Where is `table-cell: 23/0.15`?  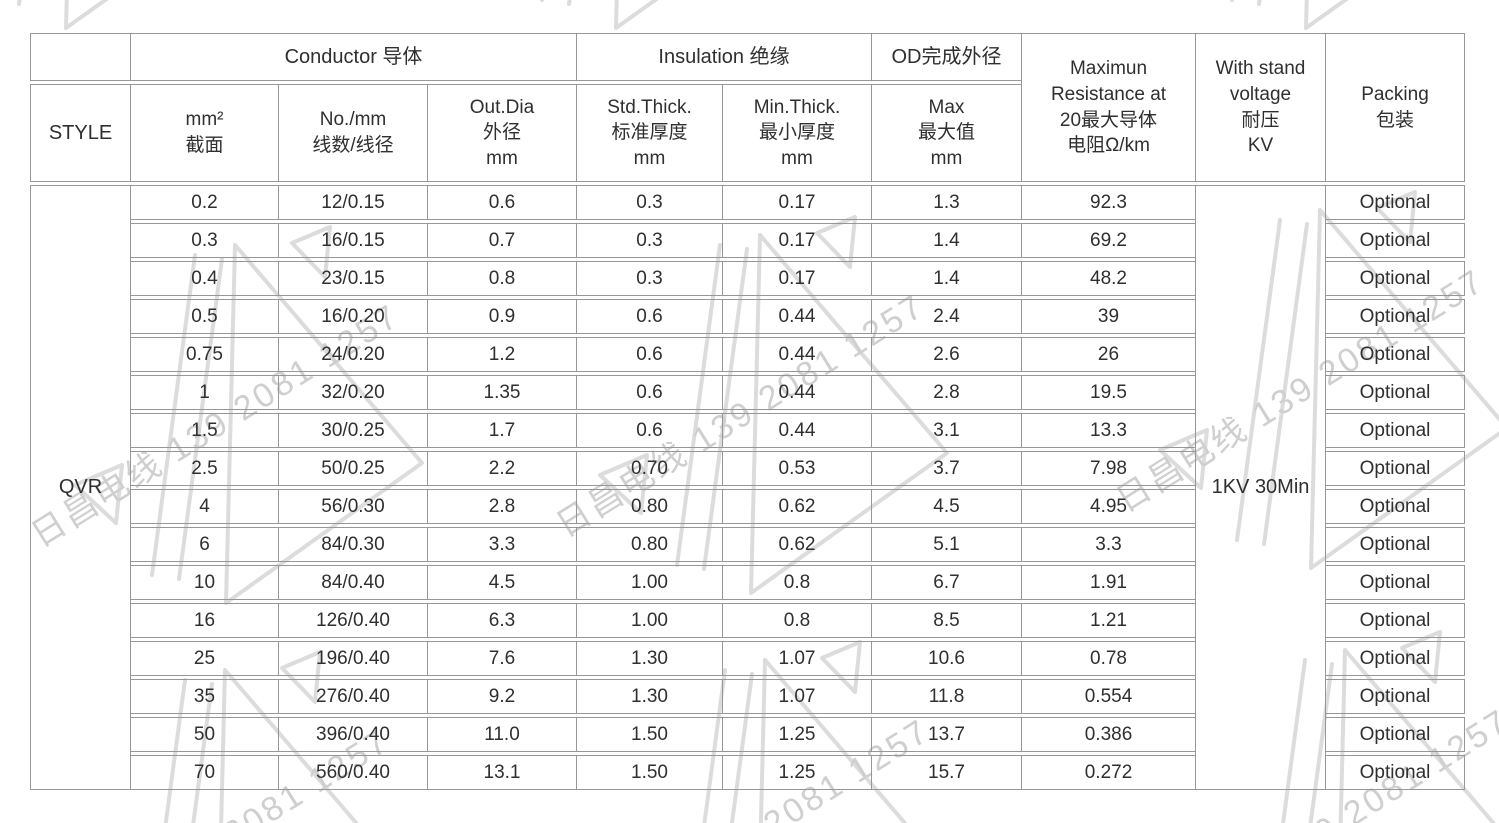 table-cell: 23/0.15 is located at coordinates (353, 278).